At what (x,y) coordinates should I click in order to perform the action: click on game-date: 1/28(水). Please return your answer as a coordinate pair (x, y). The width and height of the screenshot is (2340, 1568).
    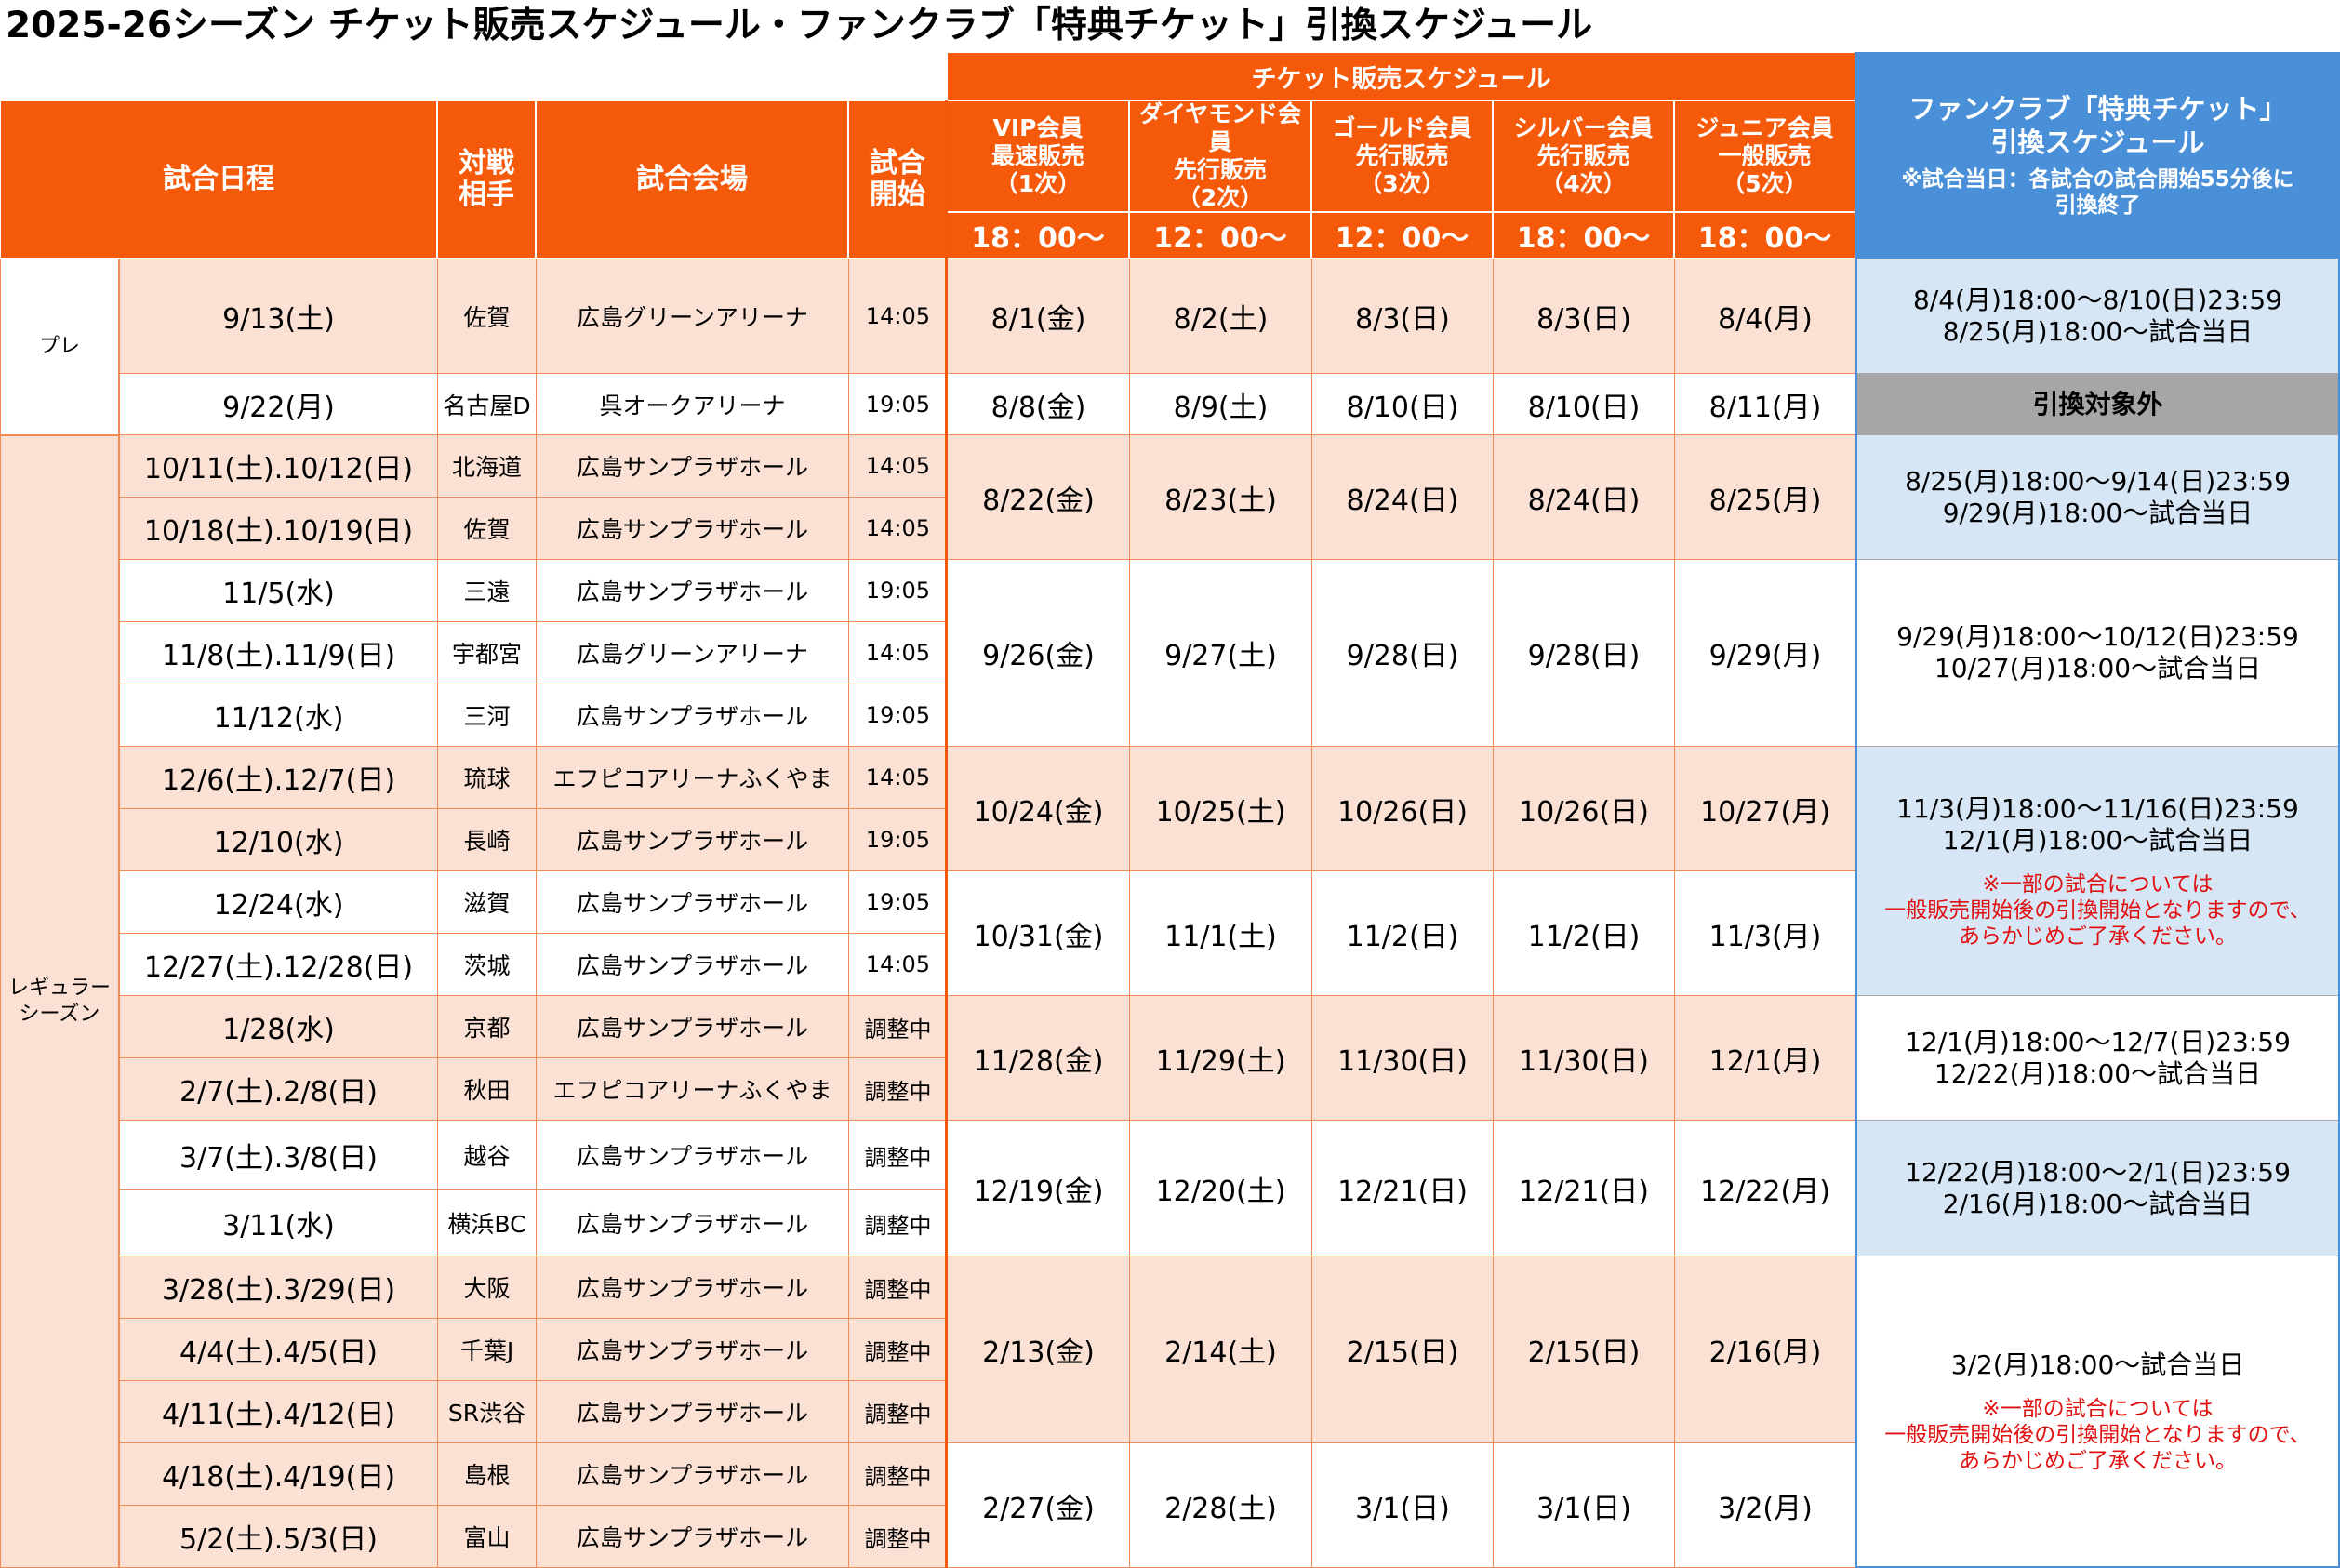
    Looking at the image, I should click on (278, 1027).